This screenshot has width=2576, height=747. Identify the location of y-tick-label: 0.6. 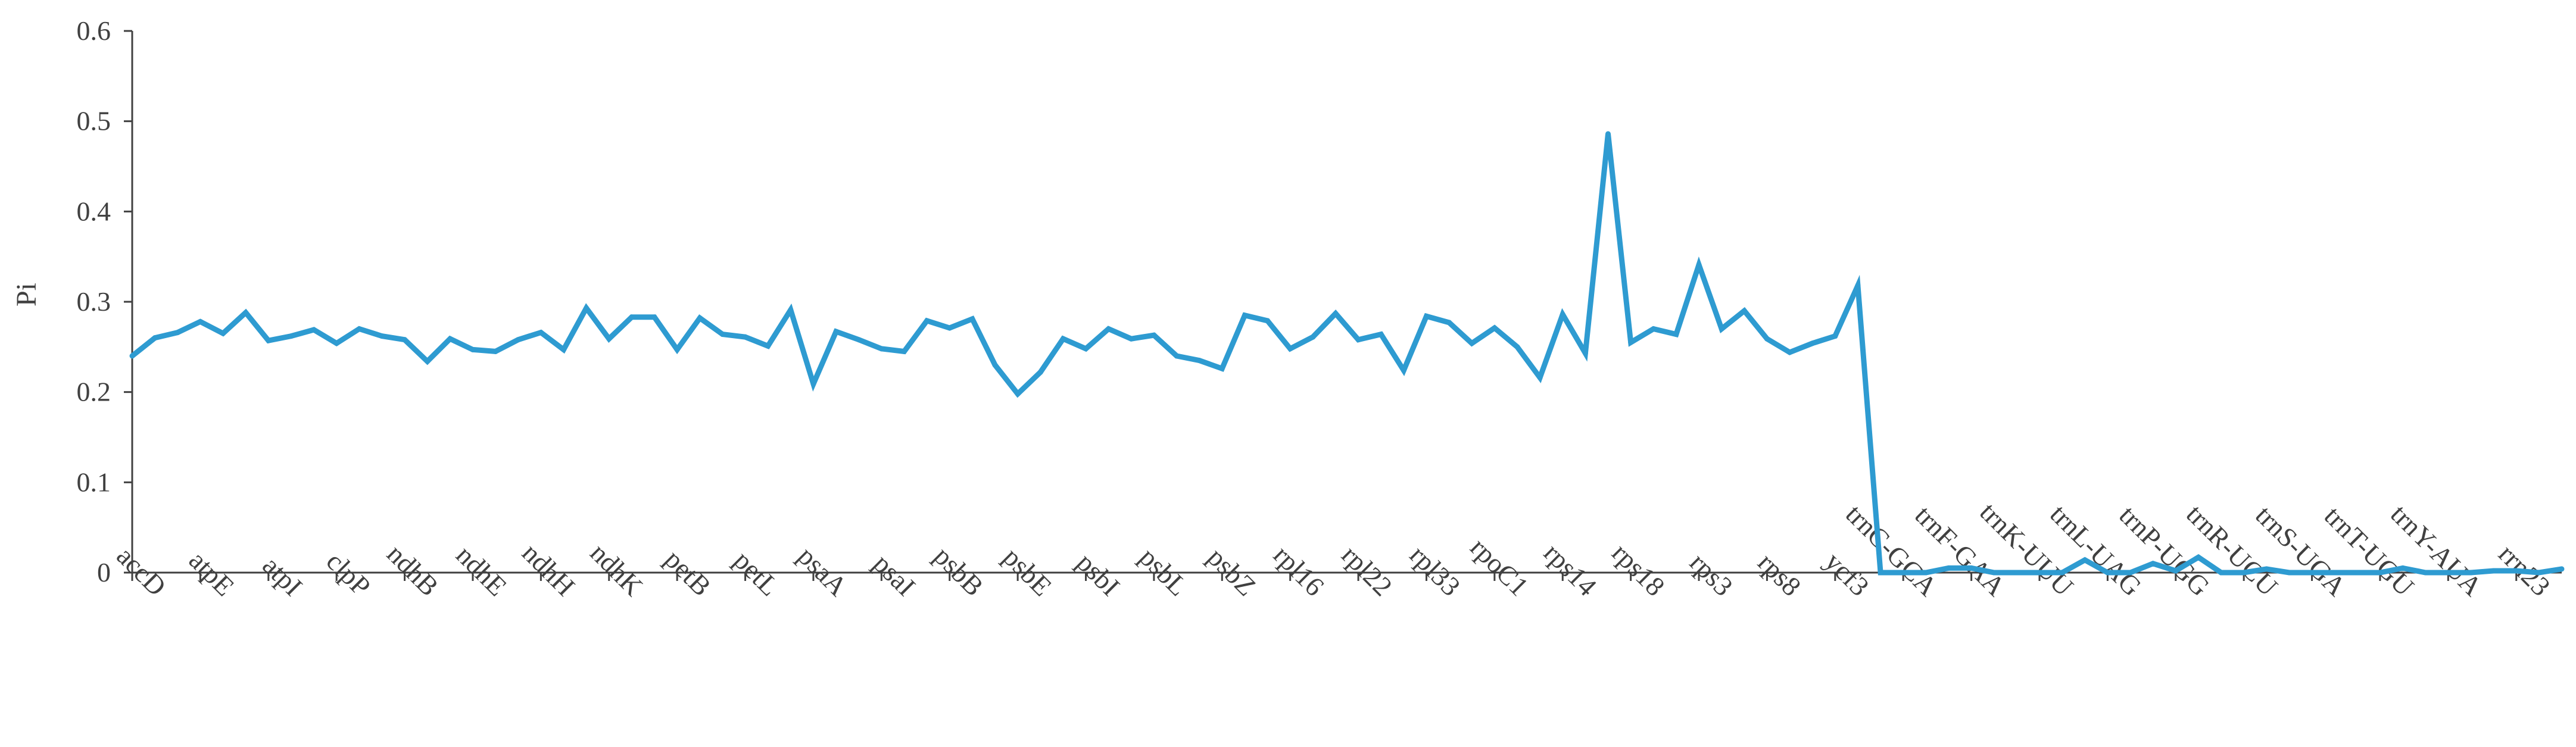
(94, 30).